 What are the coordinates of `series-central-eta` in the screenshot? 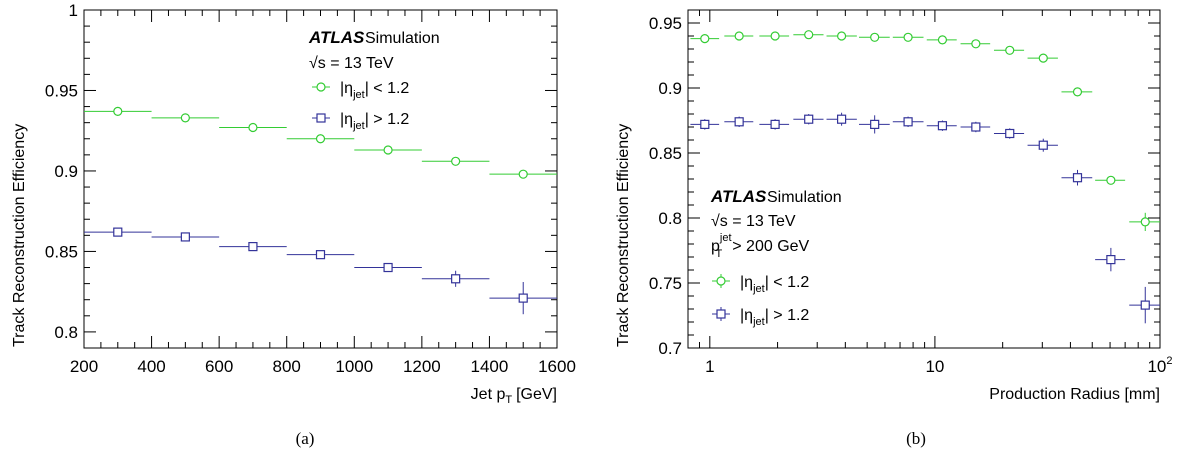 It's located at (320, 142).